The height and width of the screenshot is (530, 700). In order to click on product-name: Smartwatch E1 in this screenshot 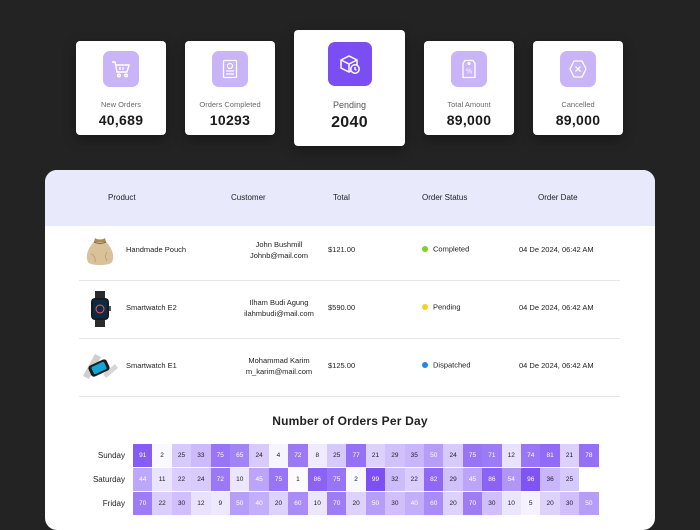, I will do `click(151, 365)`.